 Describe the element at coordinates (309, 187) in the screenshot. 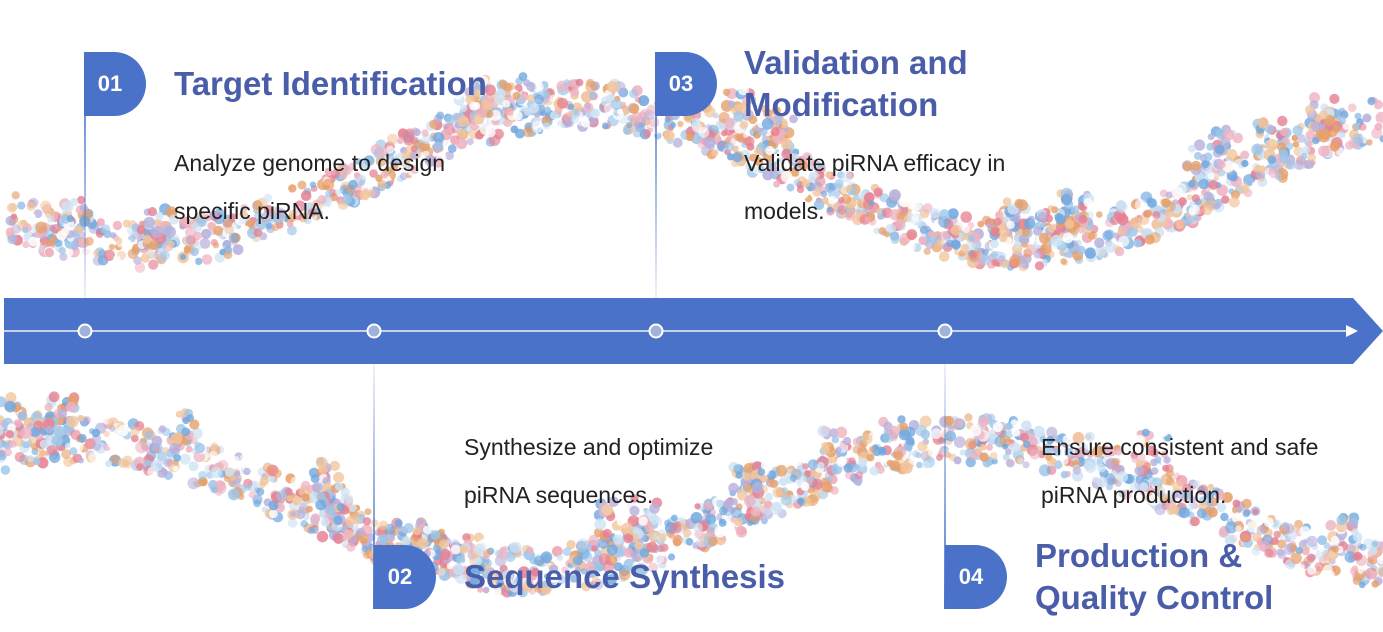

I see `step-description: Analyze genome to design specific piRNA.` at that location.